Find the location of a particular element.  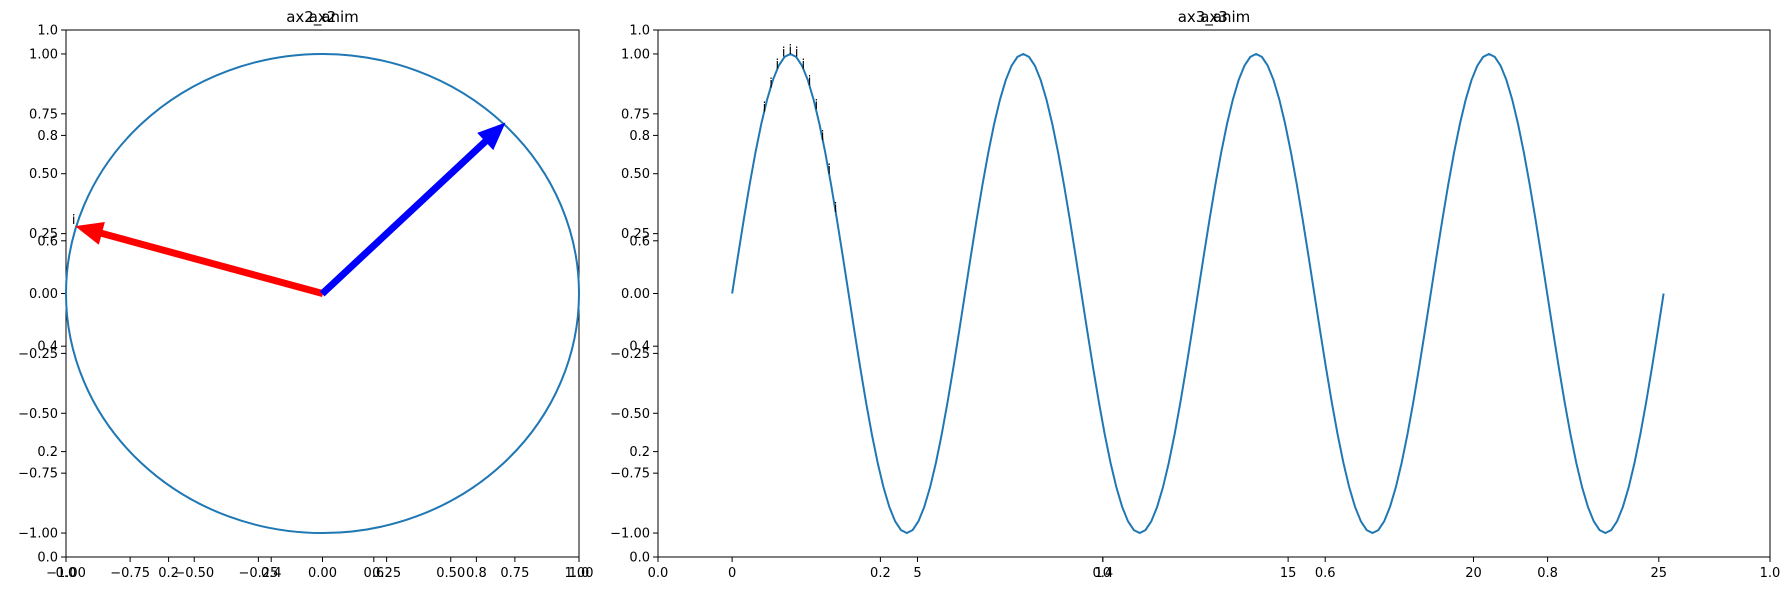

x-tick-label: −1.00 is located at coordinates (66, 573).